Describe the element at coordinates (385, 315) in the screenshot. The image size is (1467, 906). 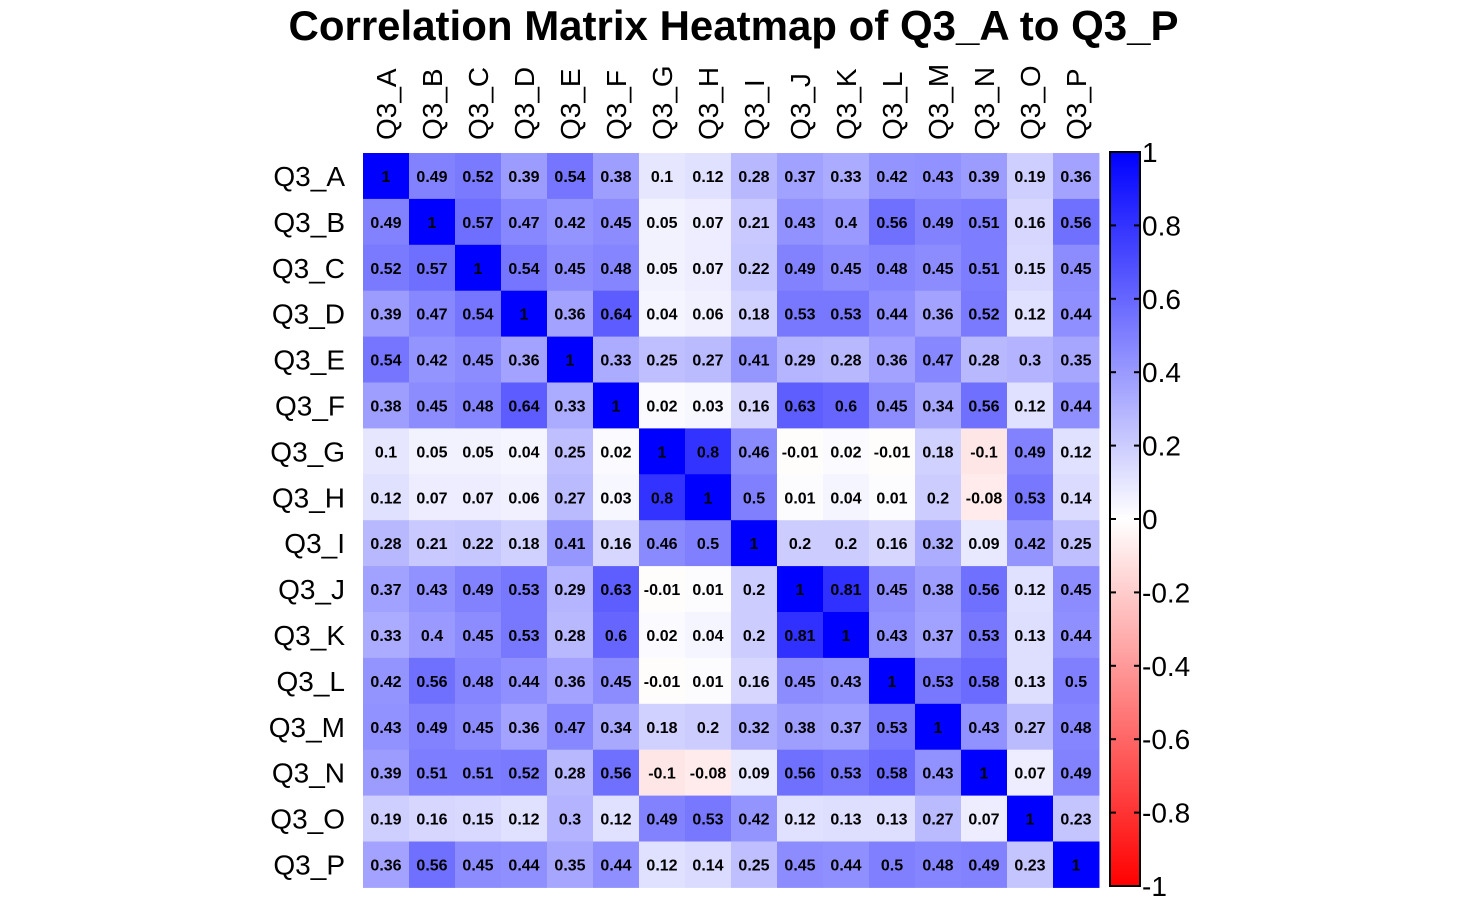
I see `cell-value-label: 0.39` at that location.